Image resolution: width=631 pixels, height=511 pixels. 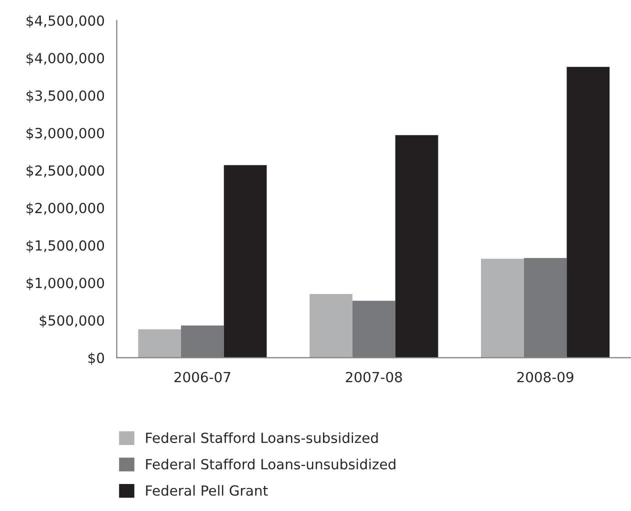 What do you see at coordinates (374, 377) in the screenshot?
I see `x-tick-label: 2007-08` at bounding box center [374, 377].